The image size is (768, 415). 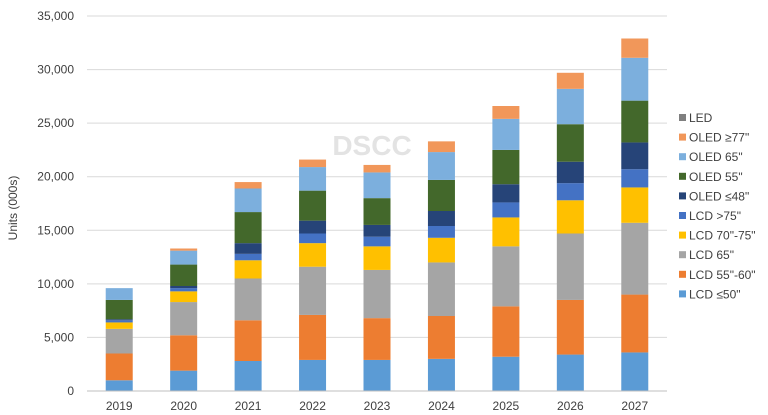 I want to click on x-tick-label: 2022, so click(x=312, y=406).